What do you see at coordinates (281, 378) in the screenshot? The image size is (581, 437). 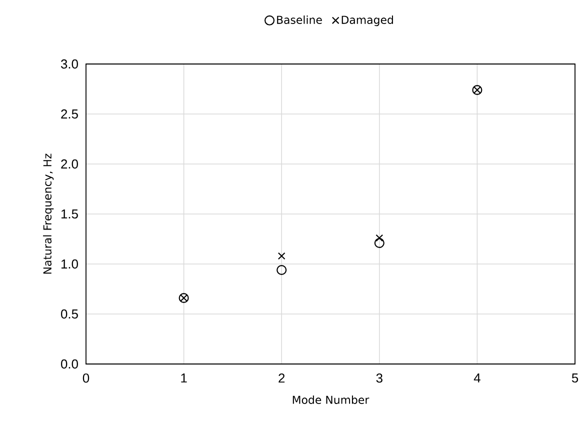 I see `x-tick-label: 2` at bounding box center [281, 378].